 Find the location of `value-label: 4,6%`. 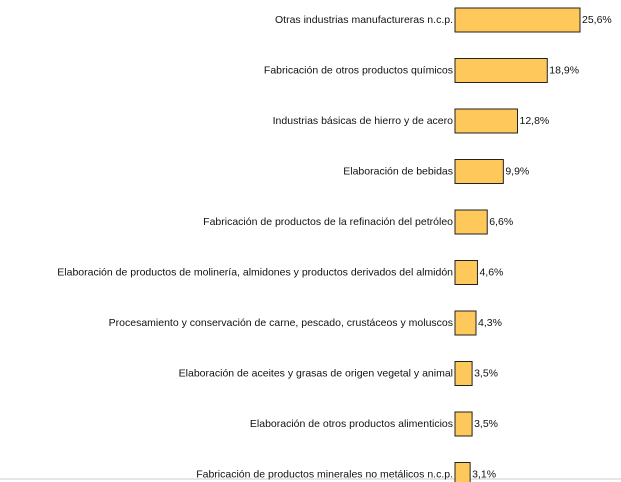

value-label: 4,6% is located at coordinates (491, 272).